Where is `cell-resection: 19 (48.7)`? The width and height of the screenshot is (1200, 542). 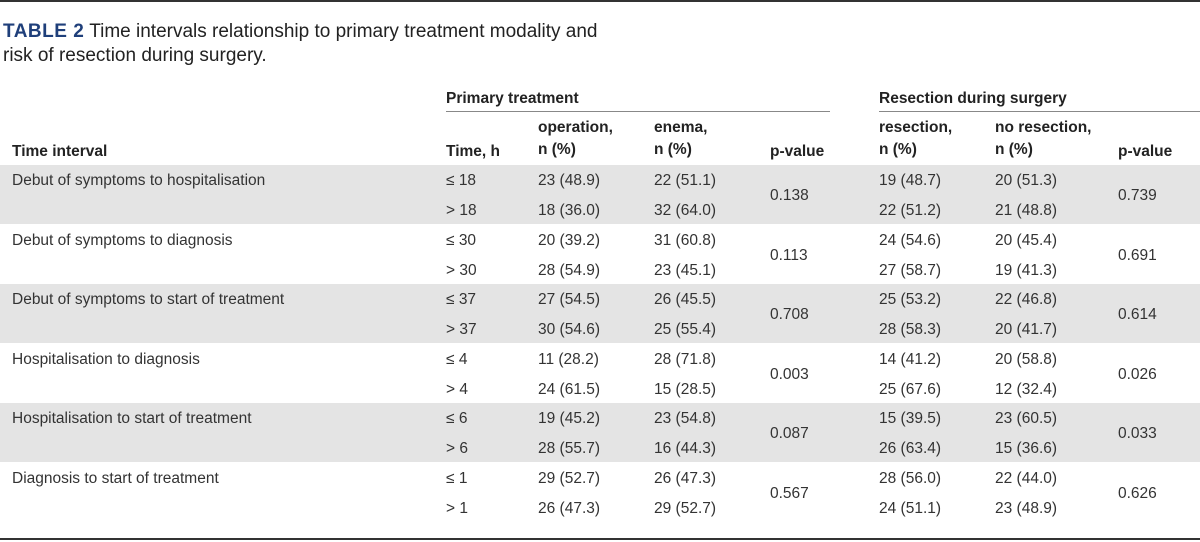 cell-resection: 19 (48.7) is located at coordinates (910, 180).